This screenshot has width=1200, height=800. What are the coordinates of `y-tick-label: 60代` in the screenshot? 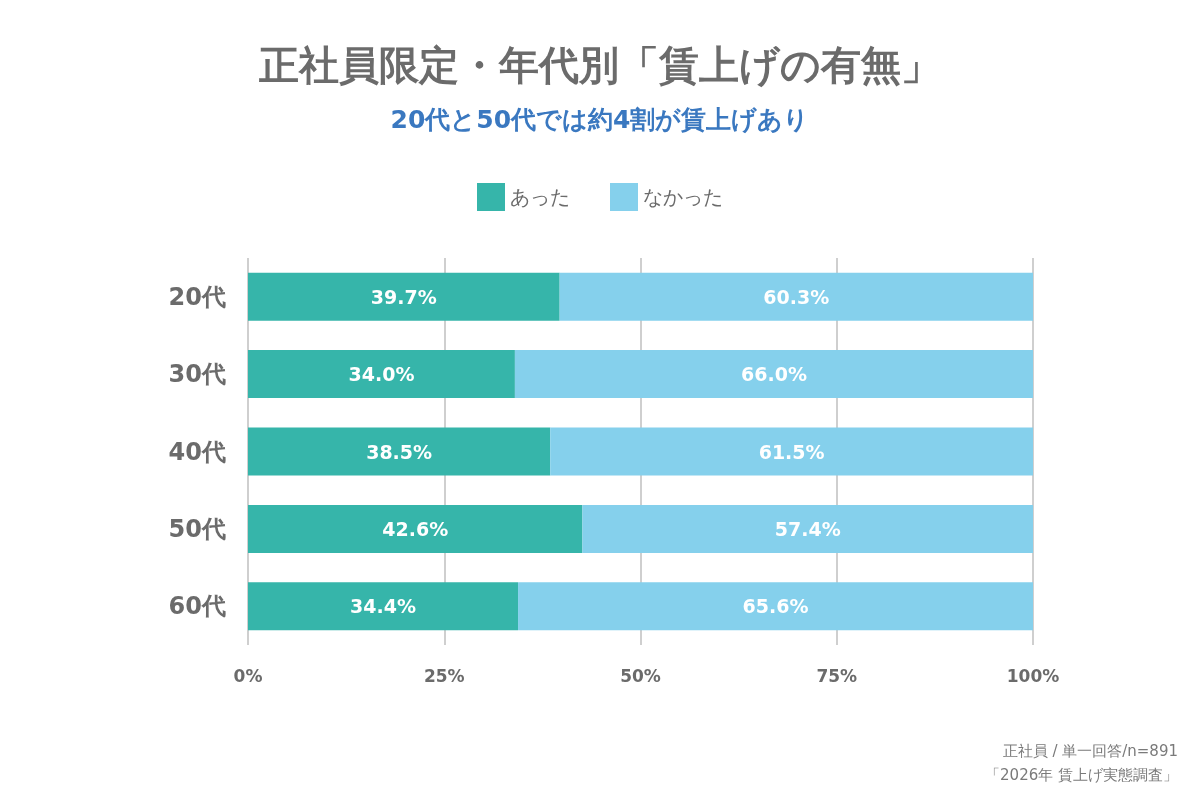 It's located at (197, 606).